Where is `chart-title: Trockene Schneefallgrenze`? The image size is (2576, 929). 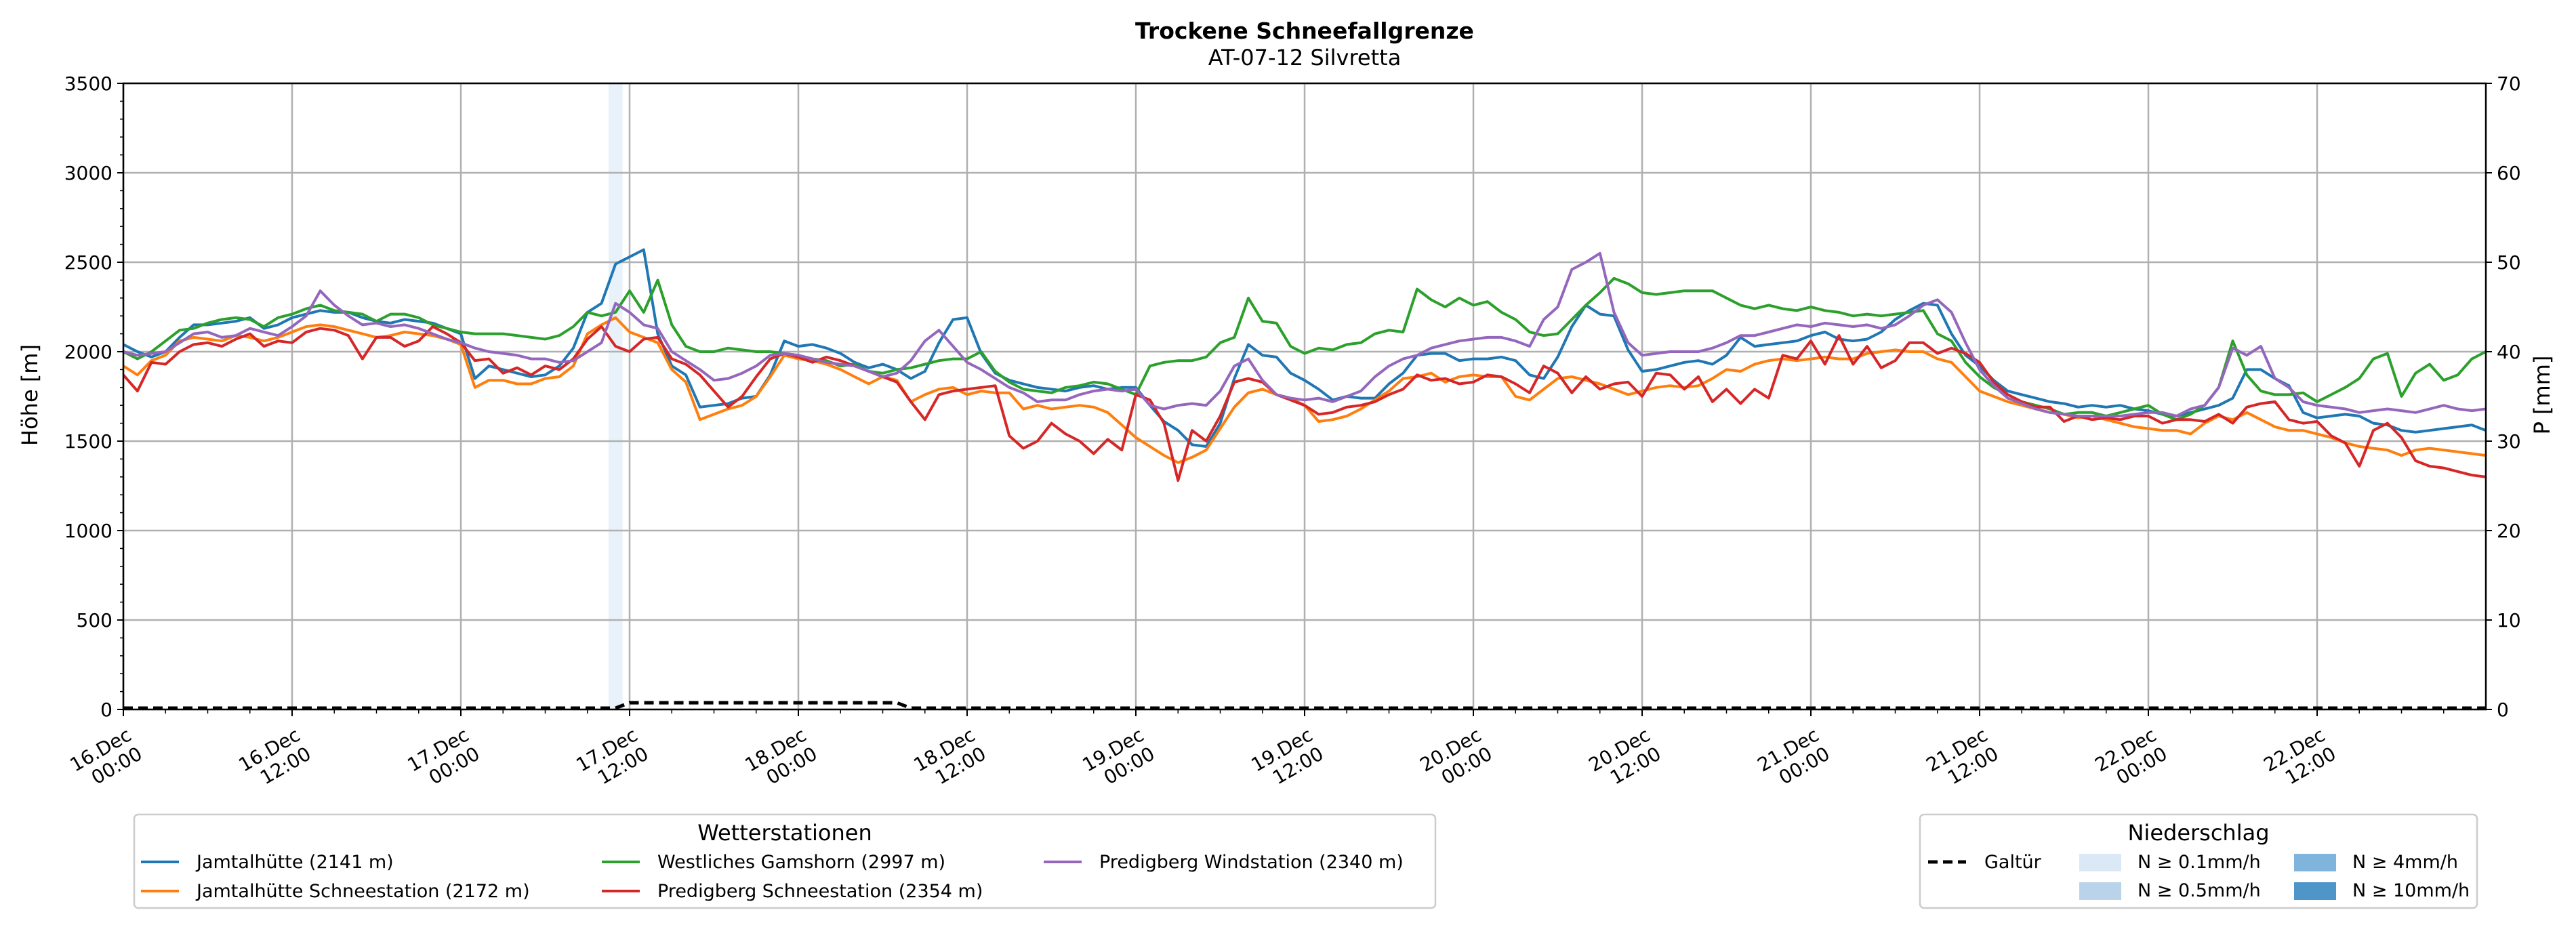 chart-title: Trockene Schneefallgrenze is located at coordinates (1305, 31).